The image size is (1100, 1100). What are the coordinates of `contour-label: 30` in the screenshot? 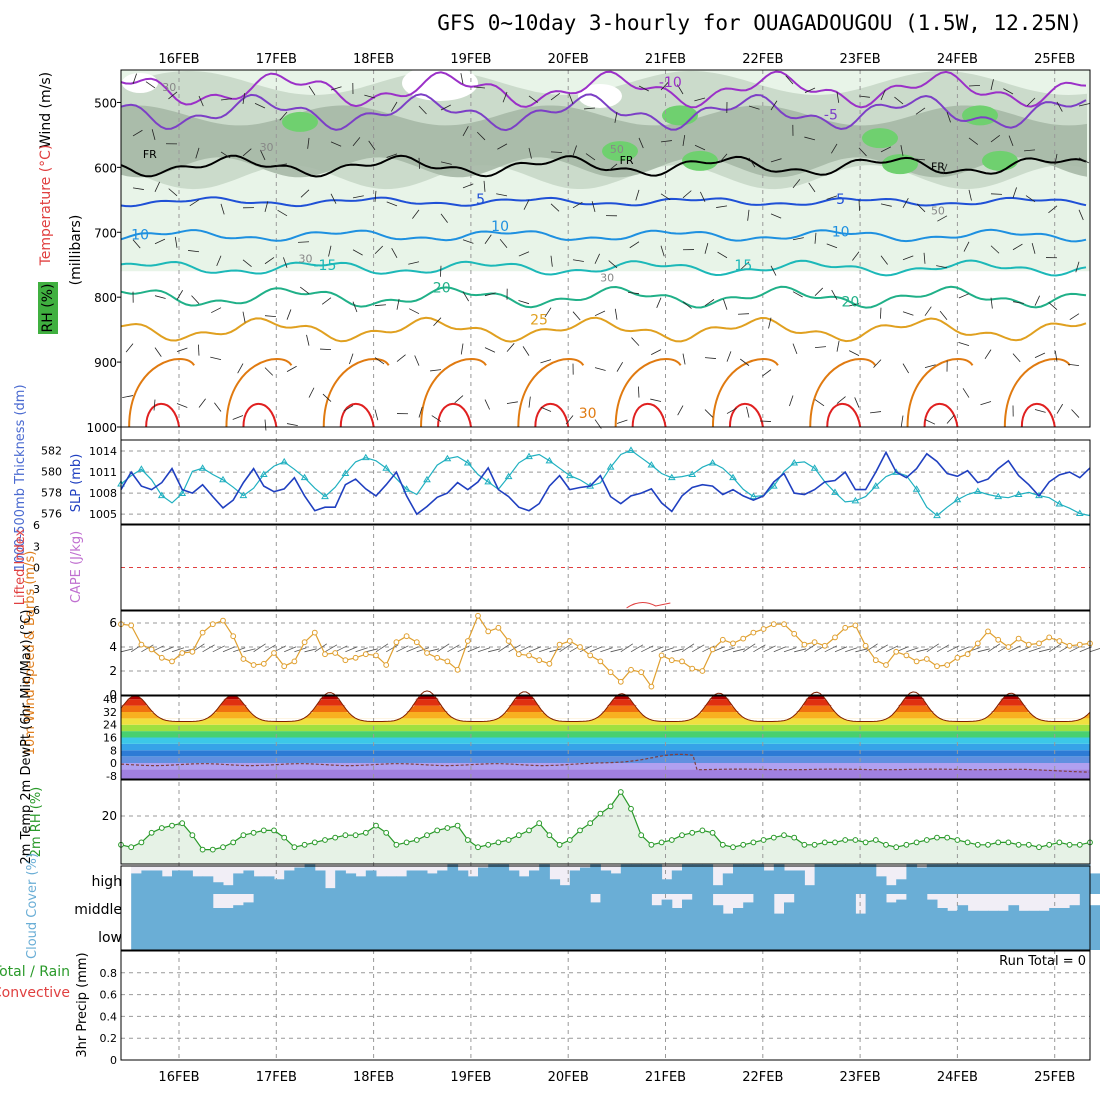 It's located at (305, 259).